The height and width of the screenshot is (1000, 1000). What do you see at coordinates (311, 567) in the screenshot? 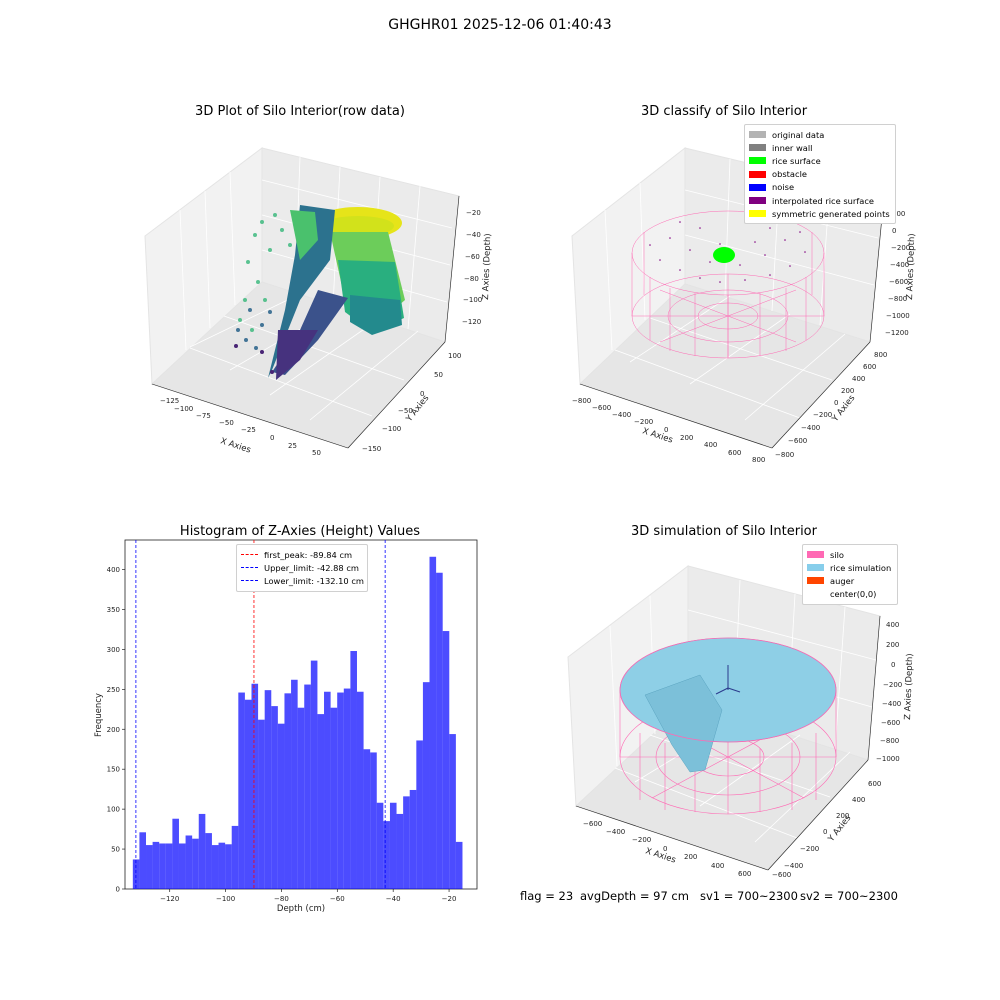
I see `legend-label: Upper_limit: -42.88 cm` at bounding box center [311, 567].